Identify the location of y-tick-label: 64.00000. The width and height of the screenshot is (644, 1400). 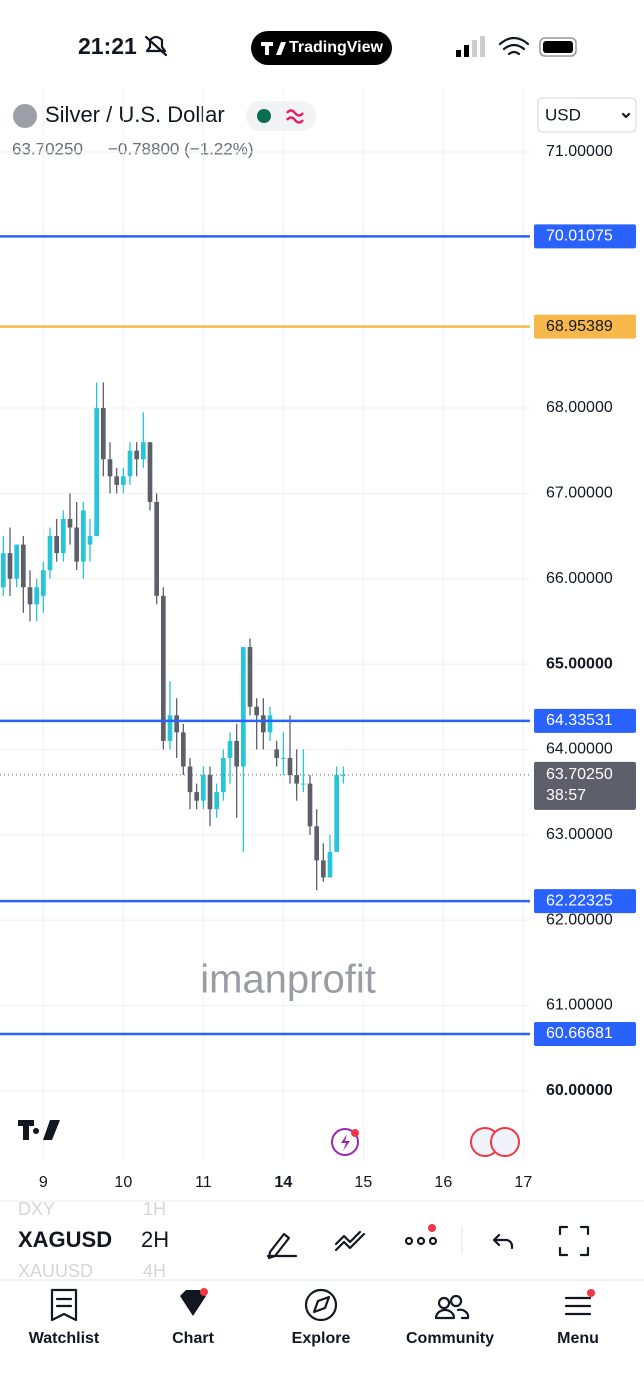
(579, 749).